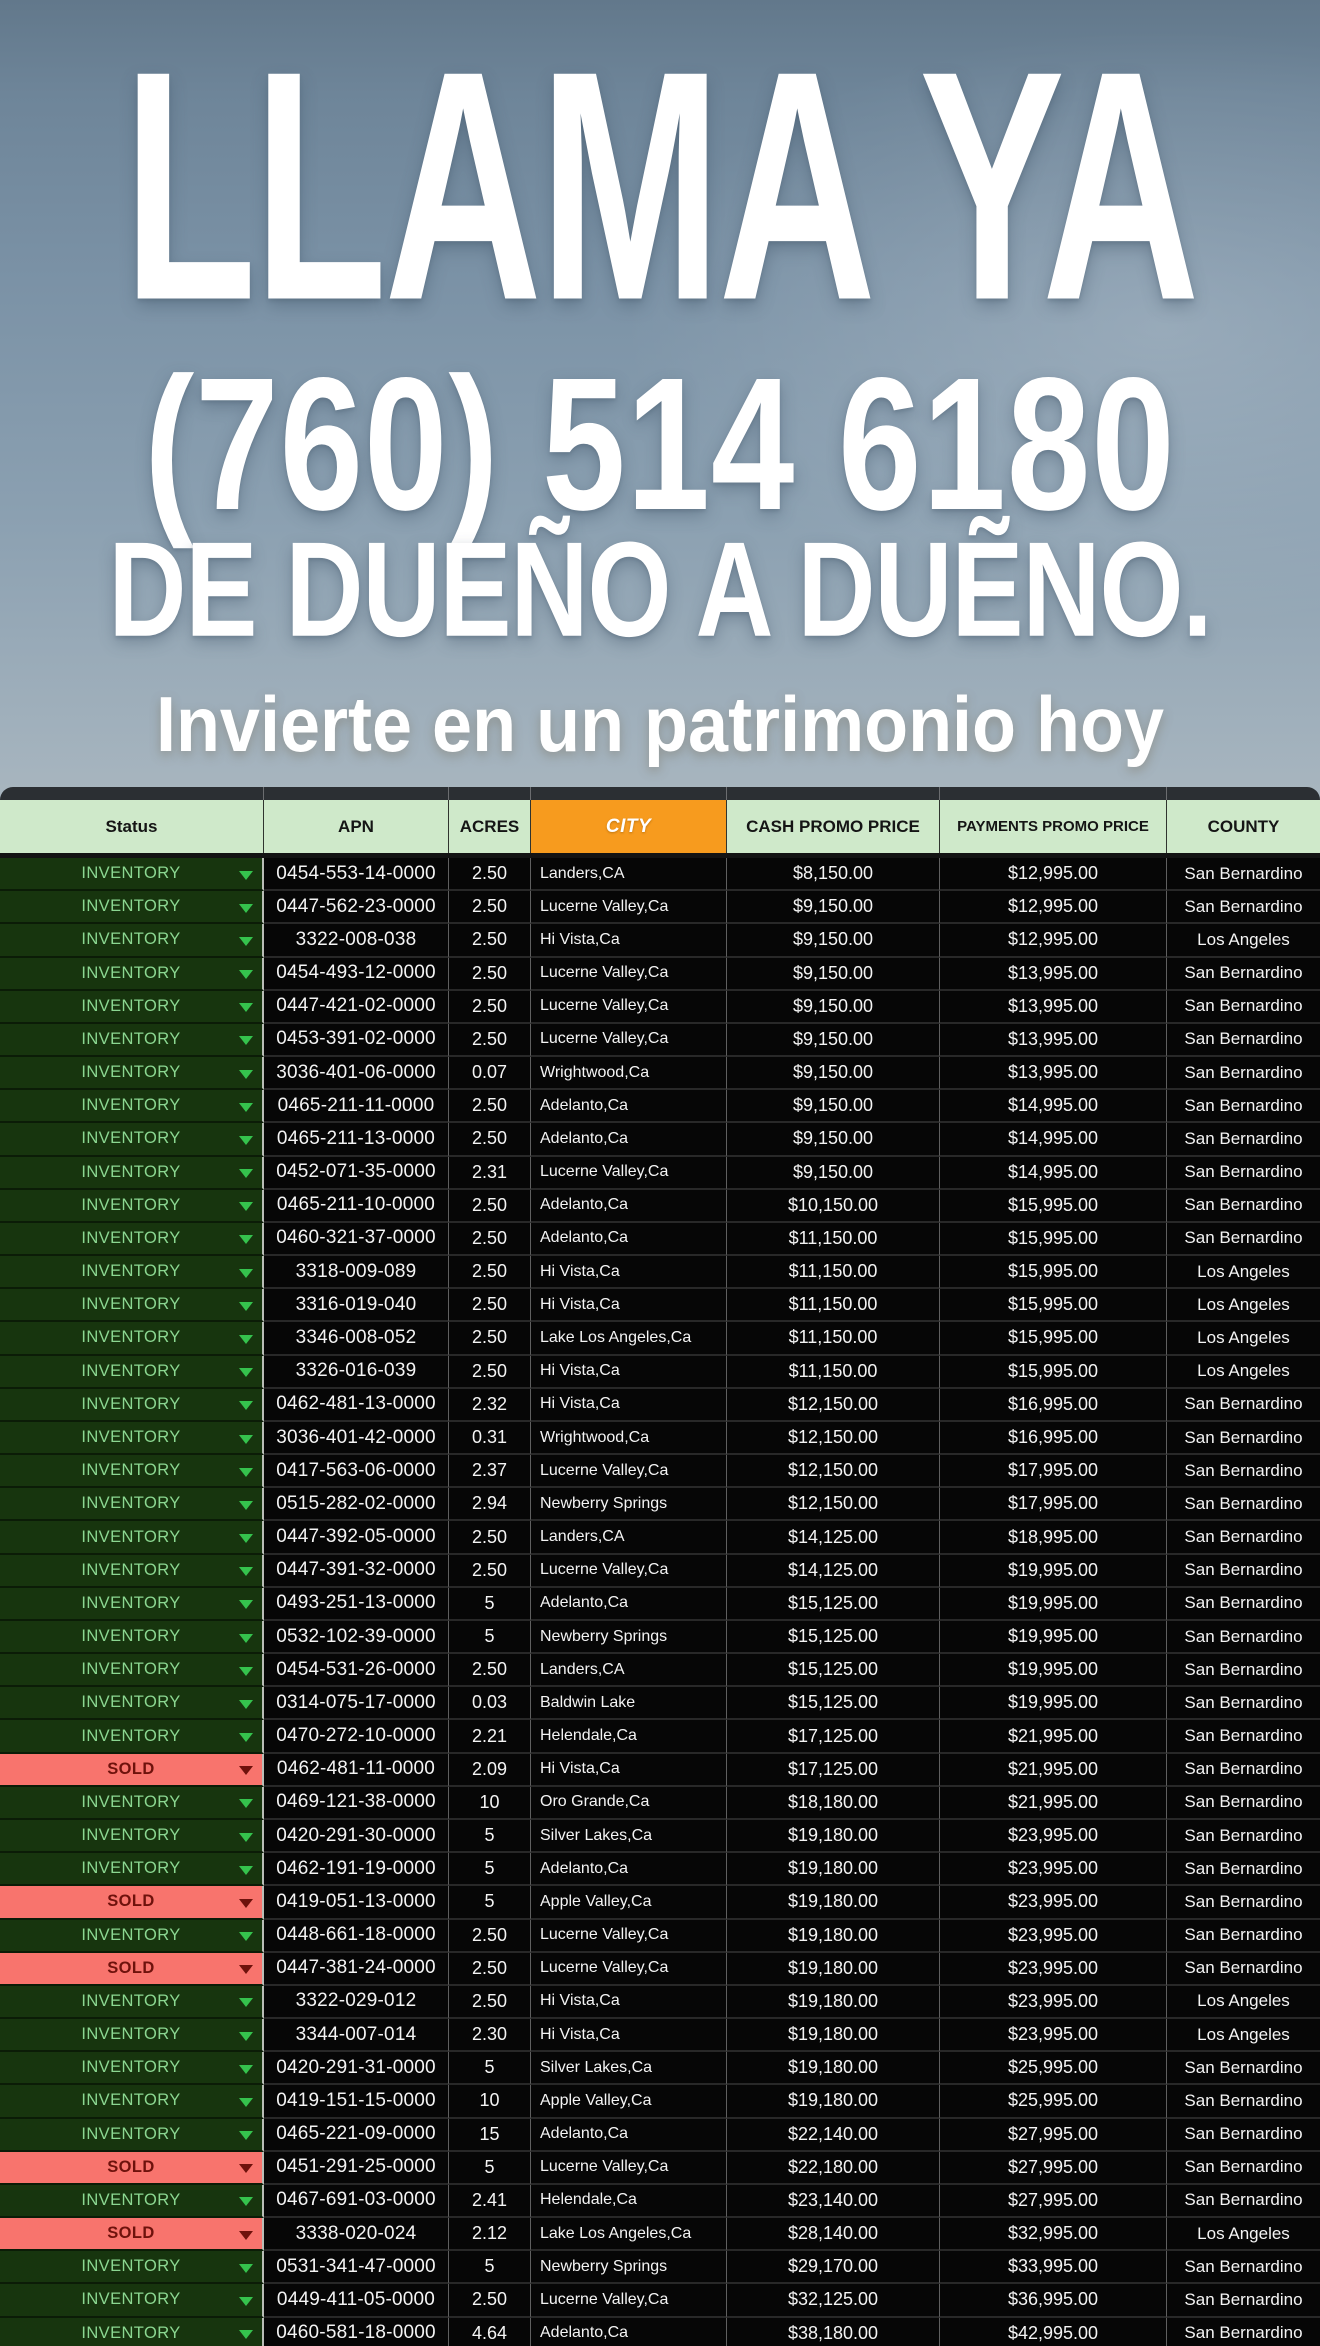  I want to click on cash-cell: $22,140.00, so click(833, 2135).